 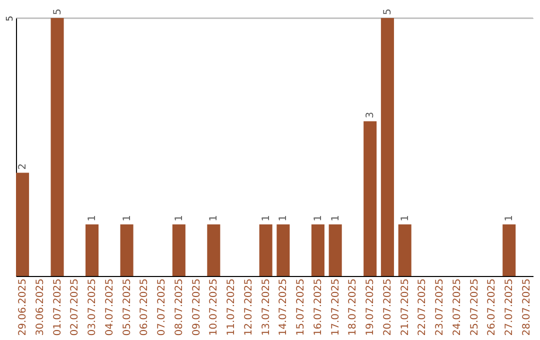 What do you see at coordinates (370, 307) in the screenshot?
I see `x-tick-label: 19.07.2025` at bounding box center [370, 307].